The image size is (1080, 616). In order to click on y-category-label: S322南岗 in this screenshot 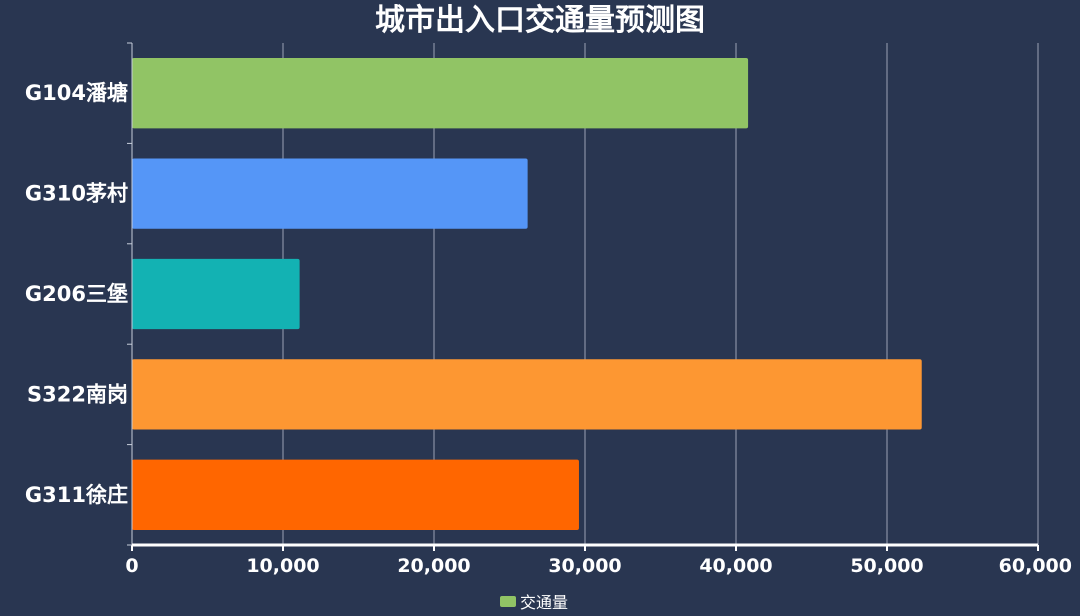, I will do `click(77, 394)`.